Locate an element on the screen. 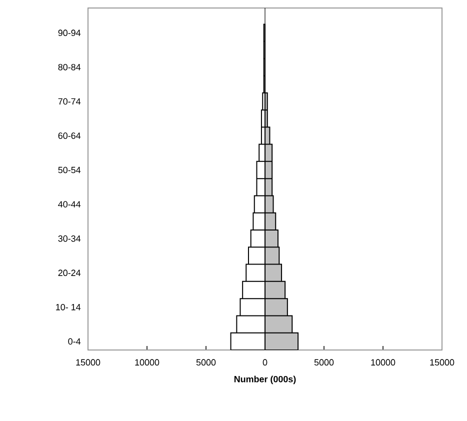  y-tick-label: 0-4 is located at coordinates (74, 341).